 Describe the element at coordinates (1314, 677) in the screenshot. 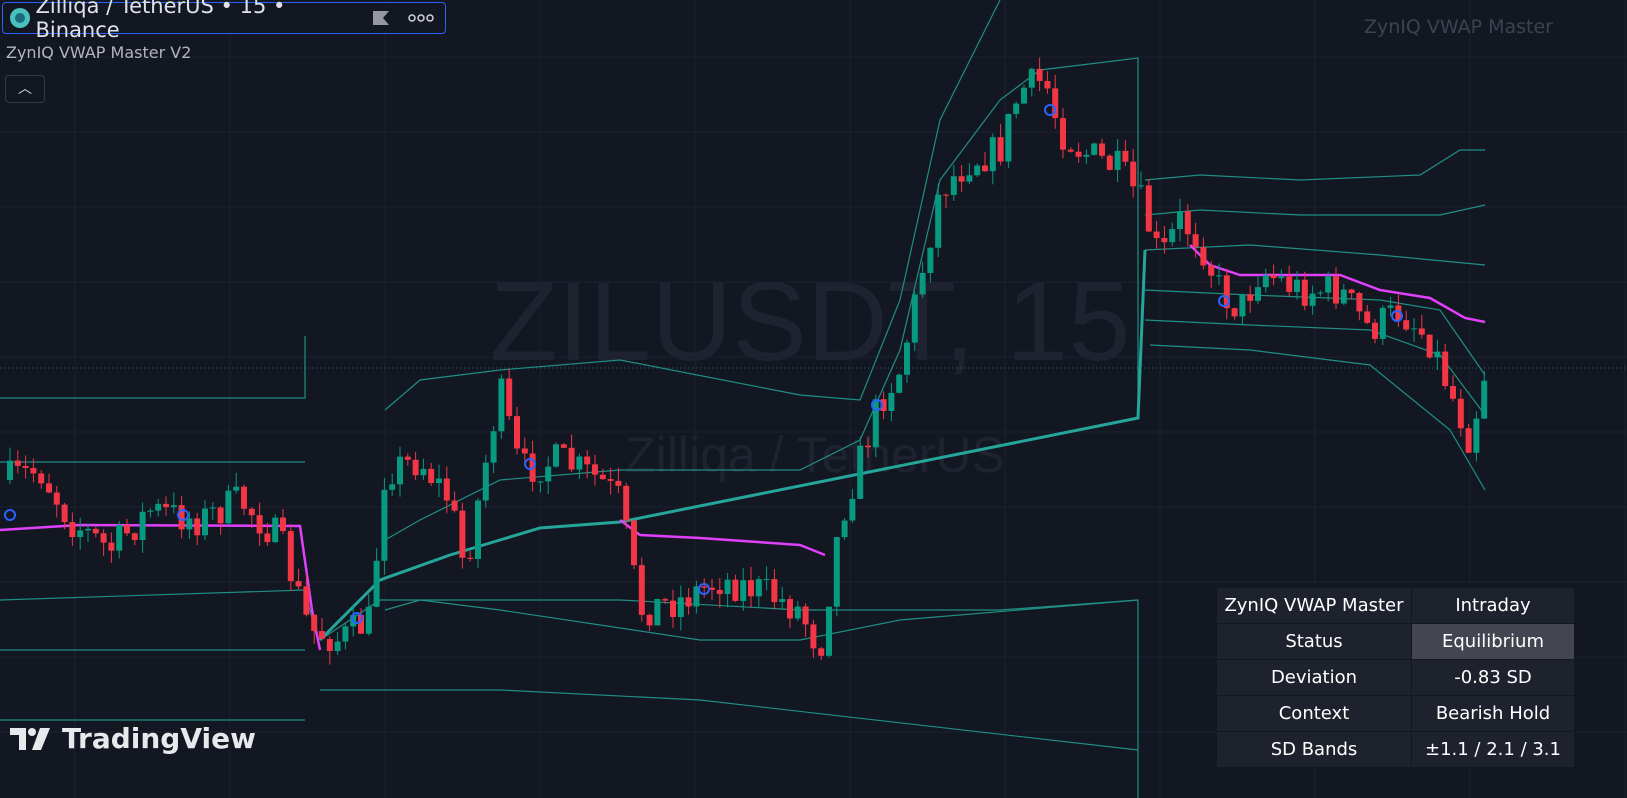

I see `table-cell: Deviation` at that location.